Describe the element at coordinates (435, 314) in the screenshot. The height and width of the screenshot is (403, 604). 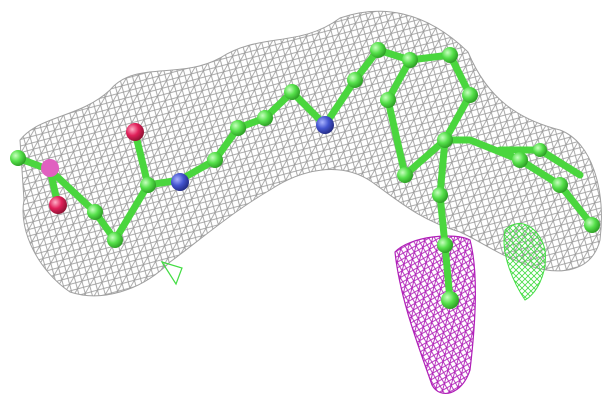
I see `magenta-density-mesh` at that location.